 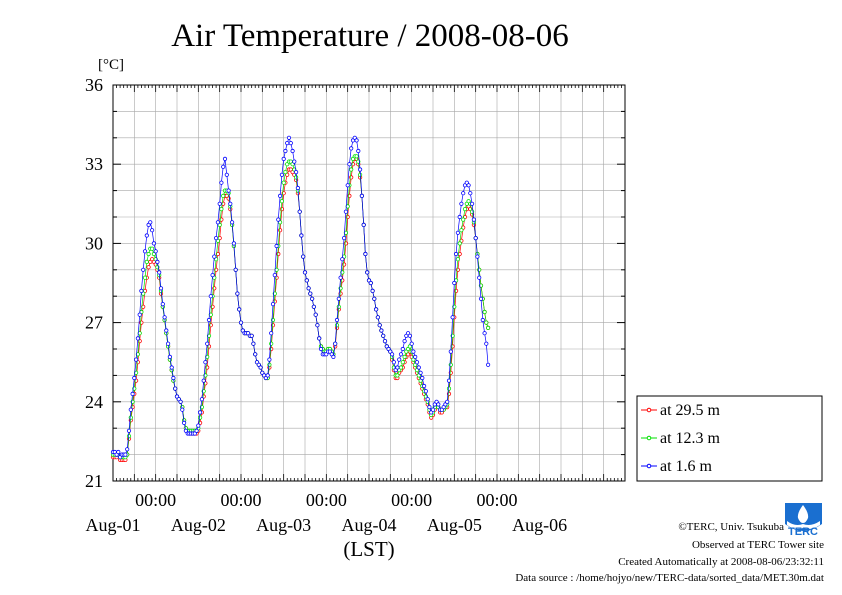 I want to click on day-label: Aug-05, so click(x=454, y=525).